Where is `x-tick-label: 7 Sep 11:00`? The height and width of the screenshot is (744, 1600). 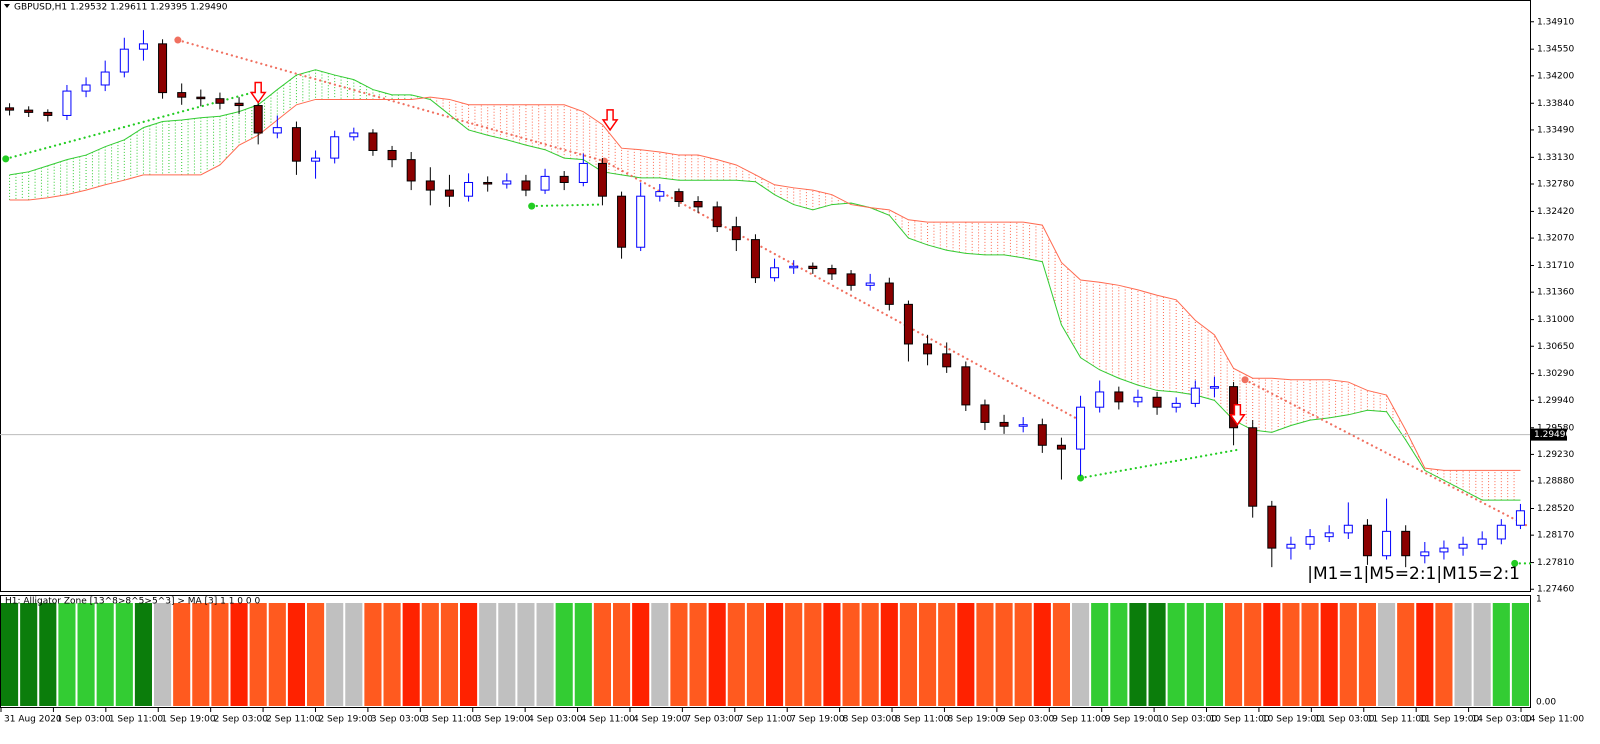
x-tick-label: 7 Sep 11:00 is located at coordinates (765, 720).